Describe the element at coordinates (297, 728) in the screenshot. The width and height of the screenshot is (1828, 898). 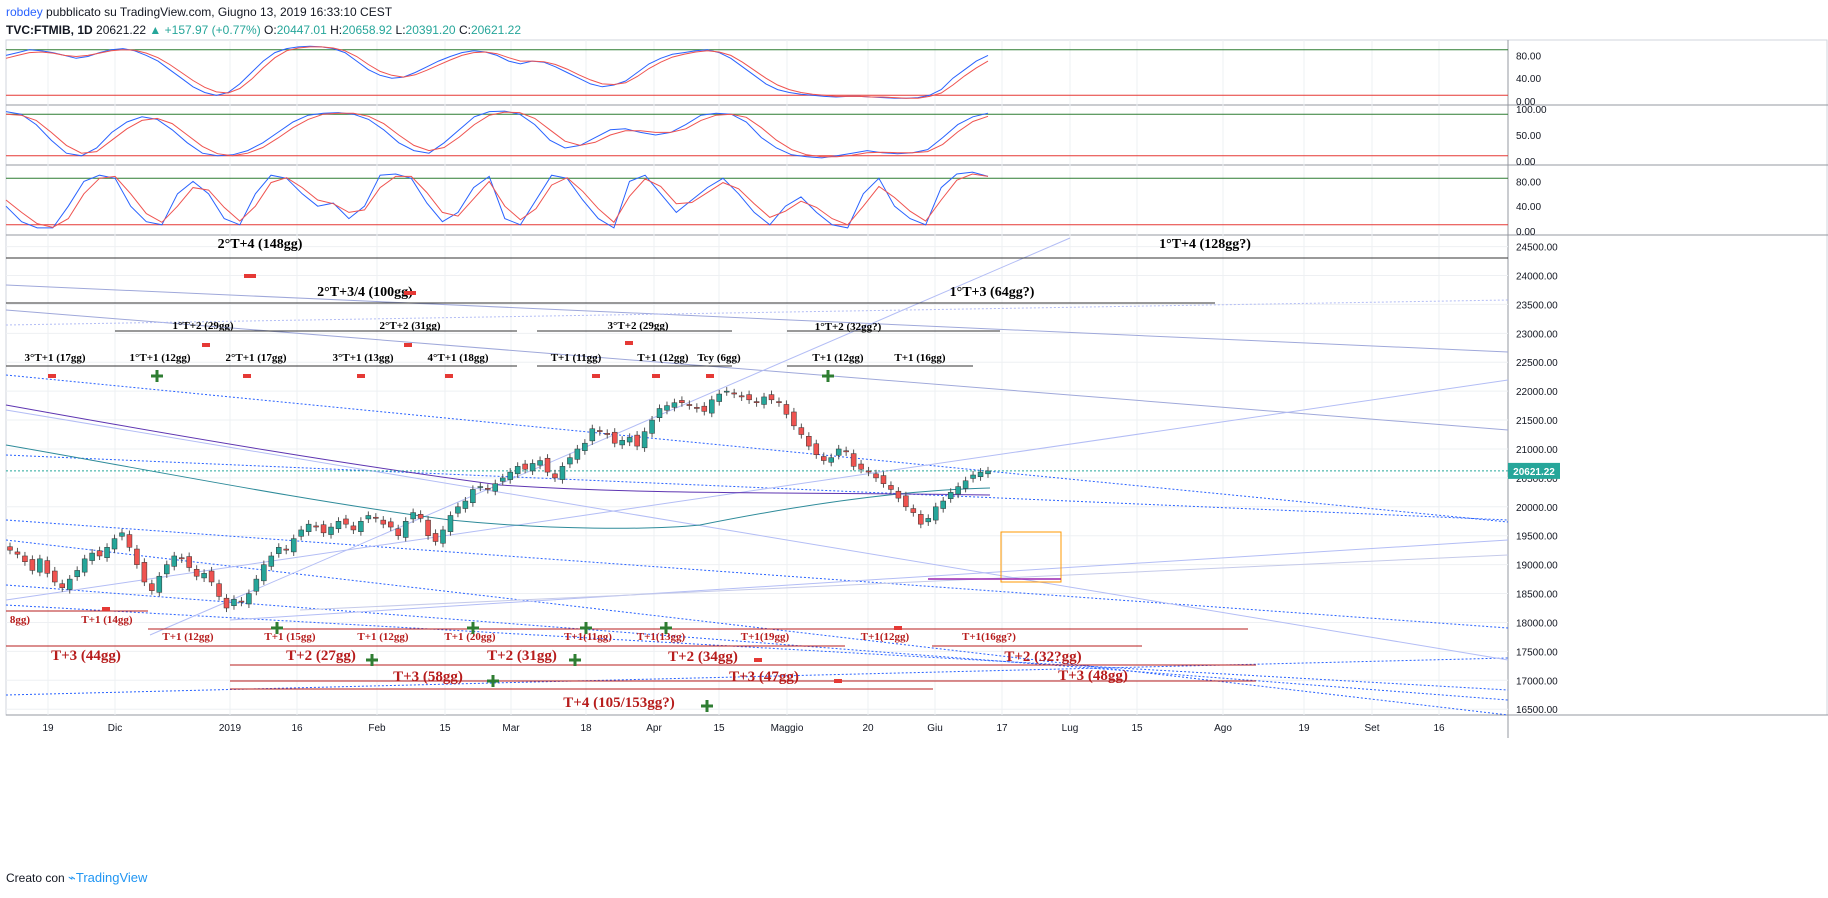
I see `x-tick-label: 16` at that location.